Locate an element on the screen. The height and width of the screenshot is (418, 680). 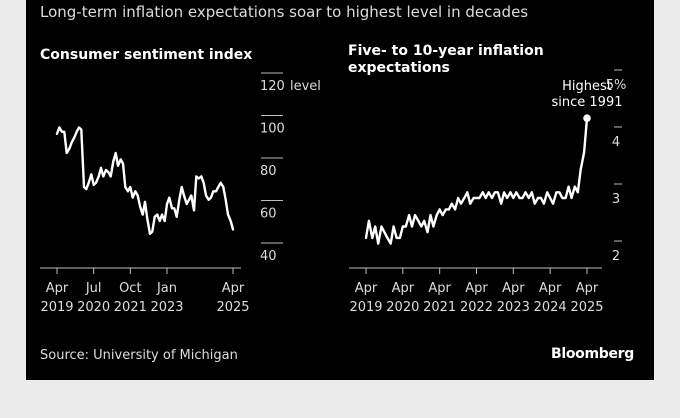
x-tick-label: Jul is located at coordinates (93, 288).